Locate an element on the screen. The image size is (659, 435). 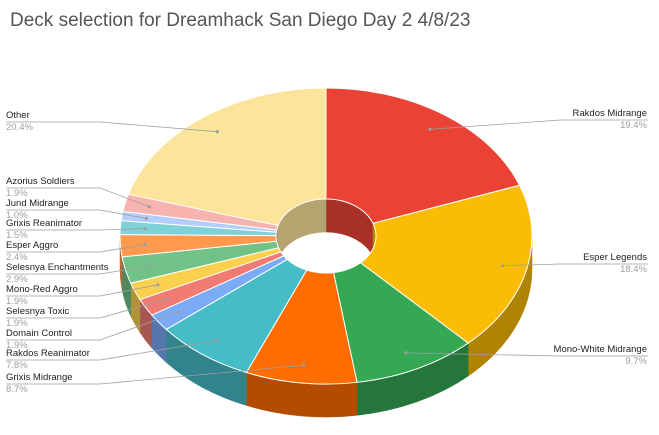
leader-dot-grixis-midrange is located at coordinates (304, 365).